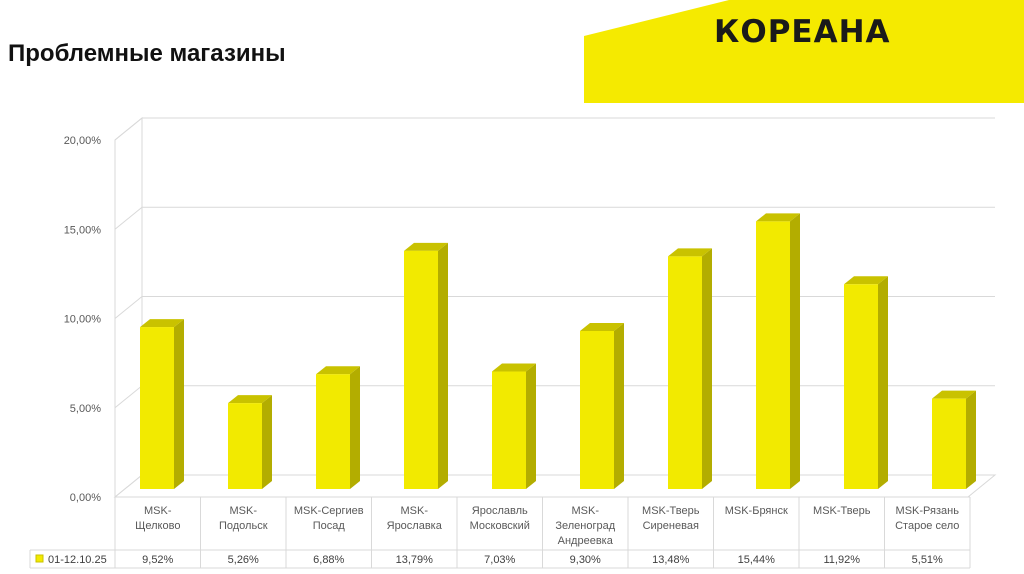 The width and height of the screenshot is (1024, 574). What do you see at coordinates (157, 518) in the screenshot?
I see `category-label: MSK-Щелково` at bounding box center [157, 518].